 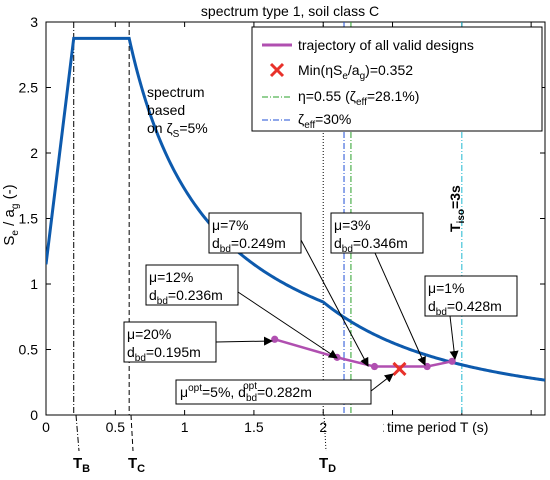 I want to click on tc-label-leader, so click(x=132, y=433).